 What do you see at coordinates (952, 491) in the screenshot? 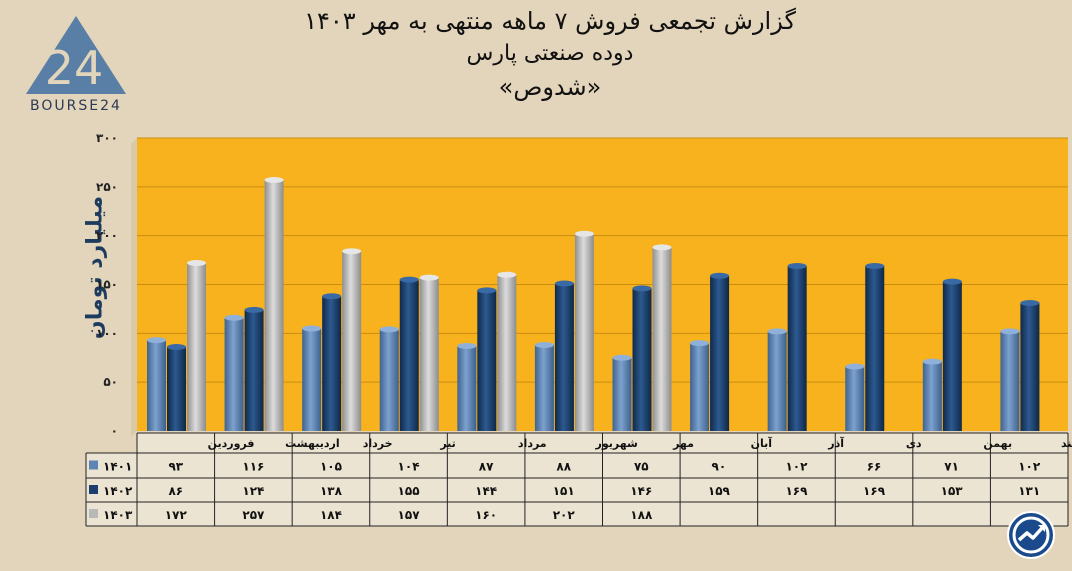
I see `data-label: ۱۵۳` at bounding box center [952, 491].